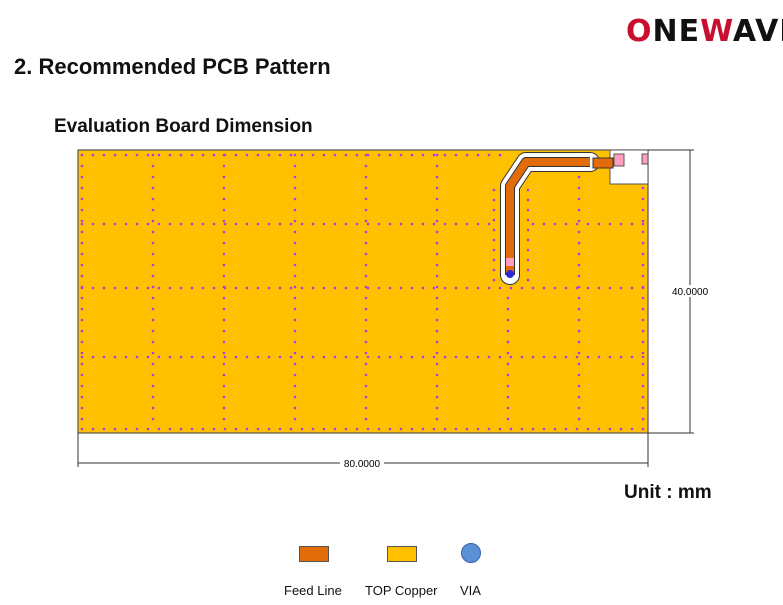 The height and width of the screenshot is (605, 783). Describe the element at coordinates (548, 216) in the screenshot. I see `feed-line` at that location.